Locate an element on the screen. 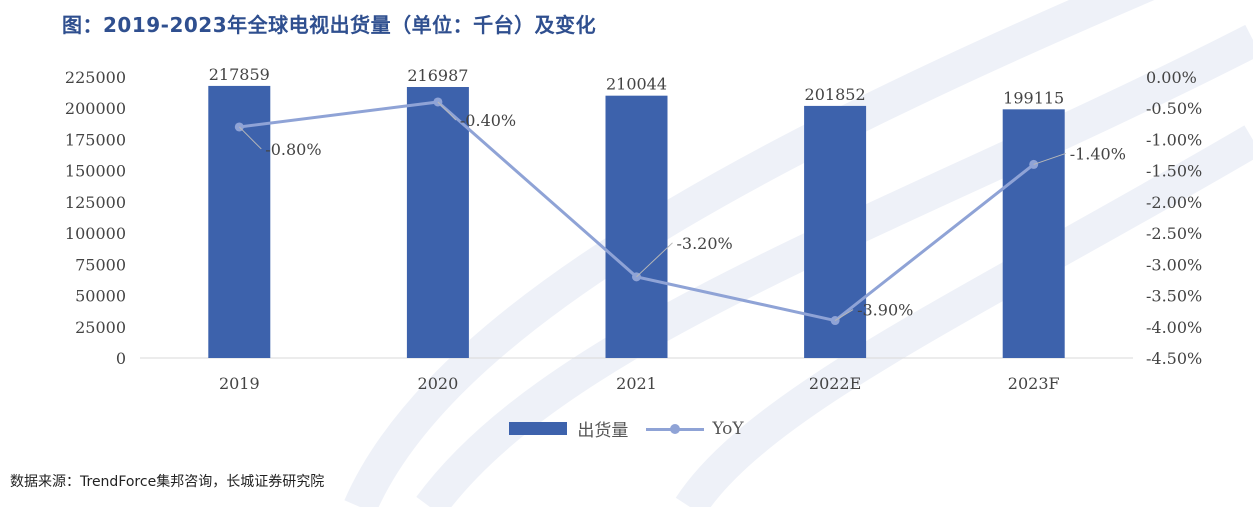 The image size is (1253, 507). y-right-tick-label: -2.50% is located at coordinates (1174, 233).